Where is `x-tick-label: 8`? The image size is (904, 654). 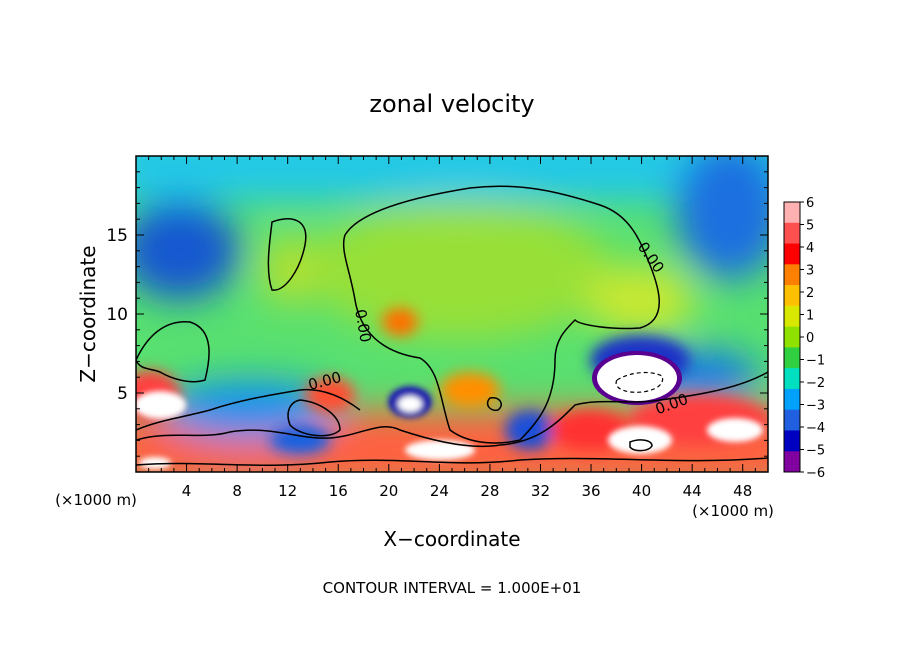
x-tick-label: 8 is located at coordinates (237, 491).